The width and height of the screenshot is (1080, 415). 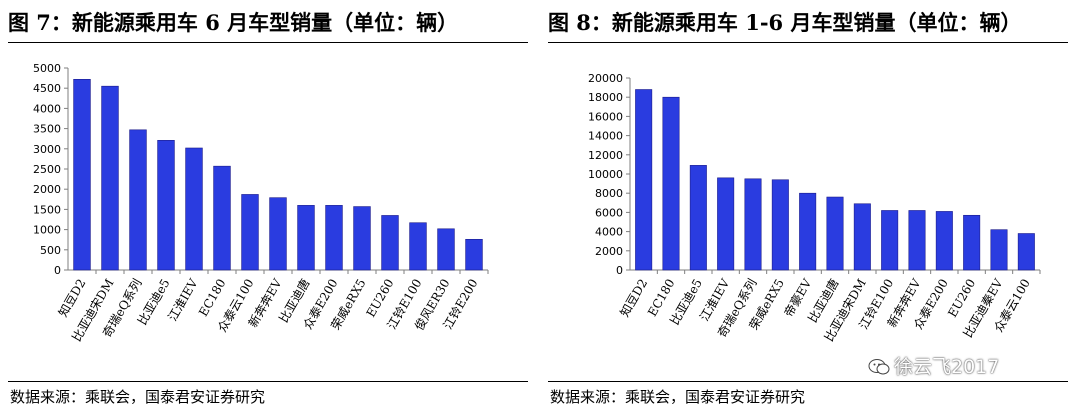 What do you see at coordinates (233, 22) in the screenshot?
I see `figure-7-title: 图 7：新能源乘用车 6 月车型销量（单位：辆）` at bounding box center [233, 22].